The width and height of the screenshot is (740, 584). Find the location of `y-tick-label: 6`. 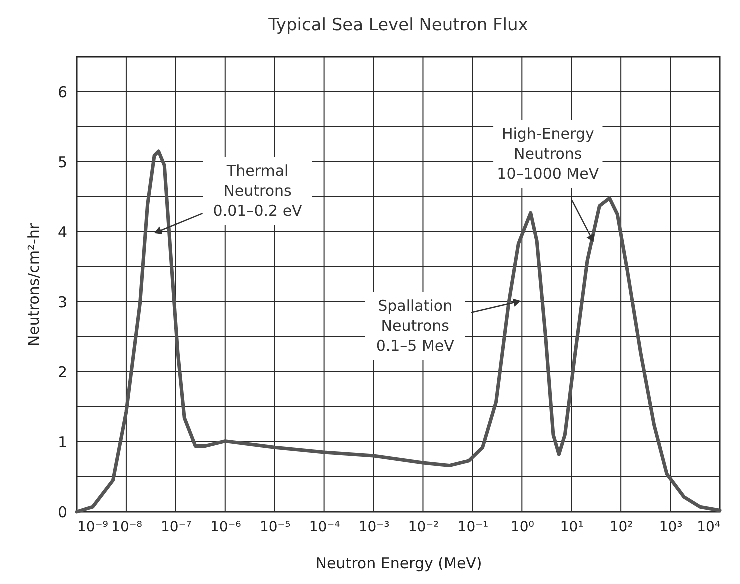

y-tick-label: 6 is located at coordinates (63, 93).